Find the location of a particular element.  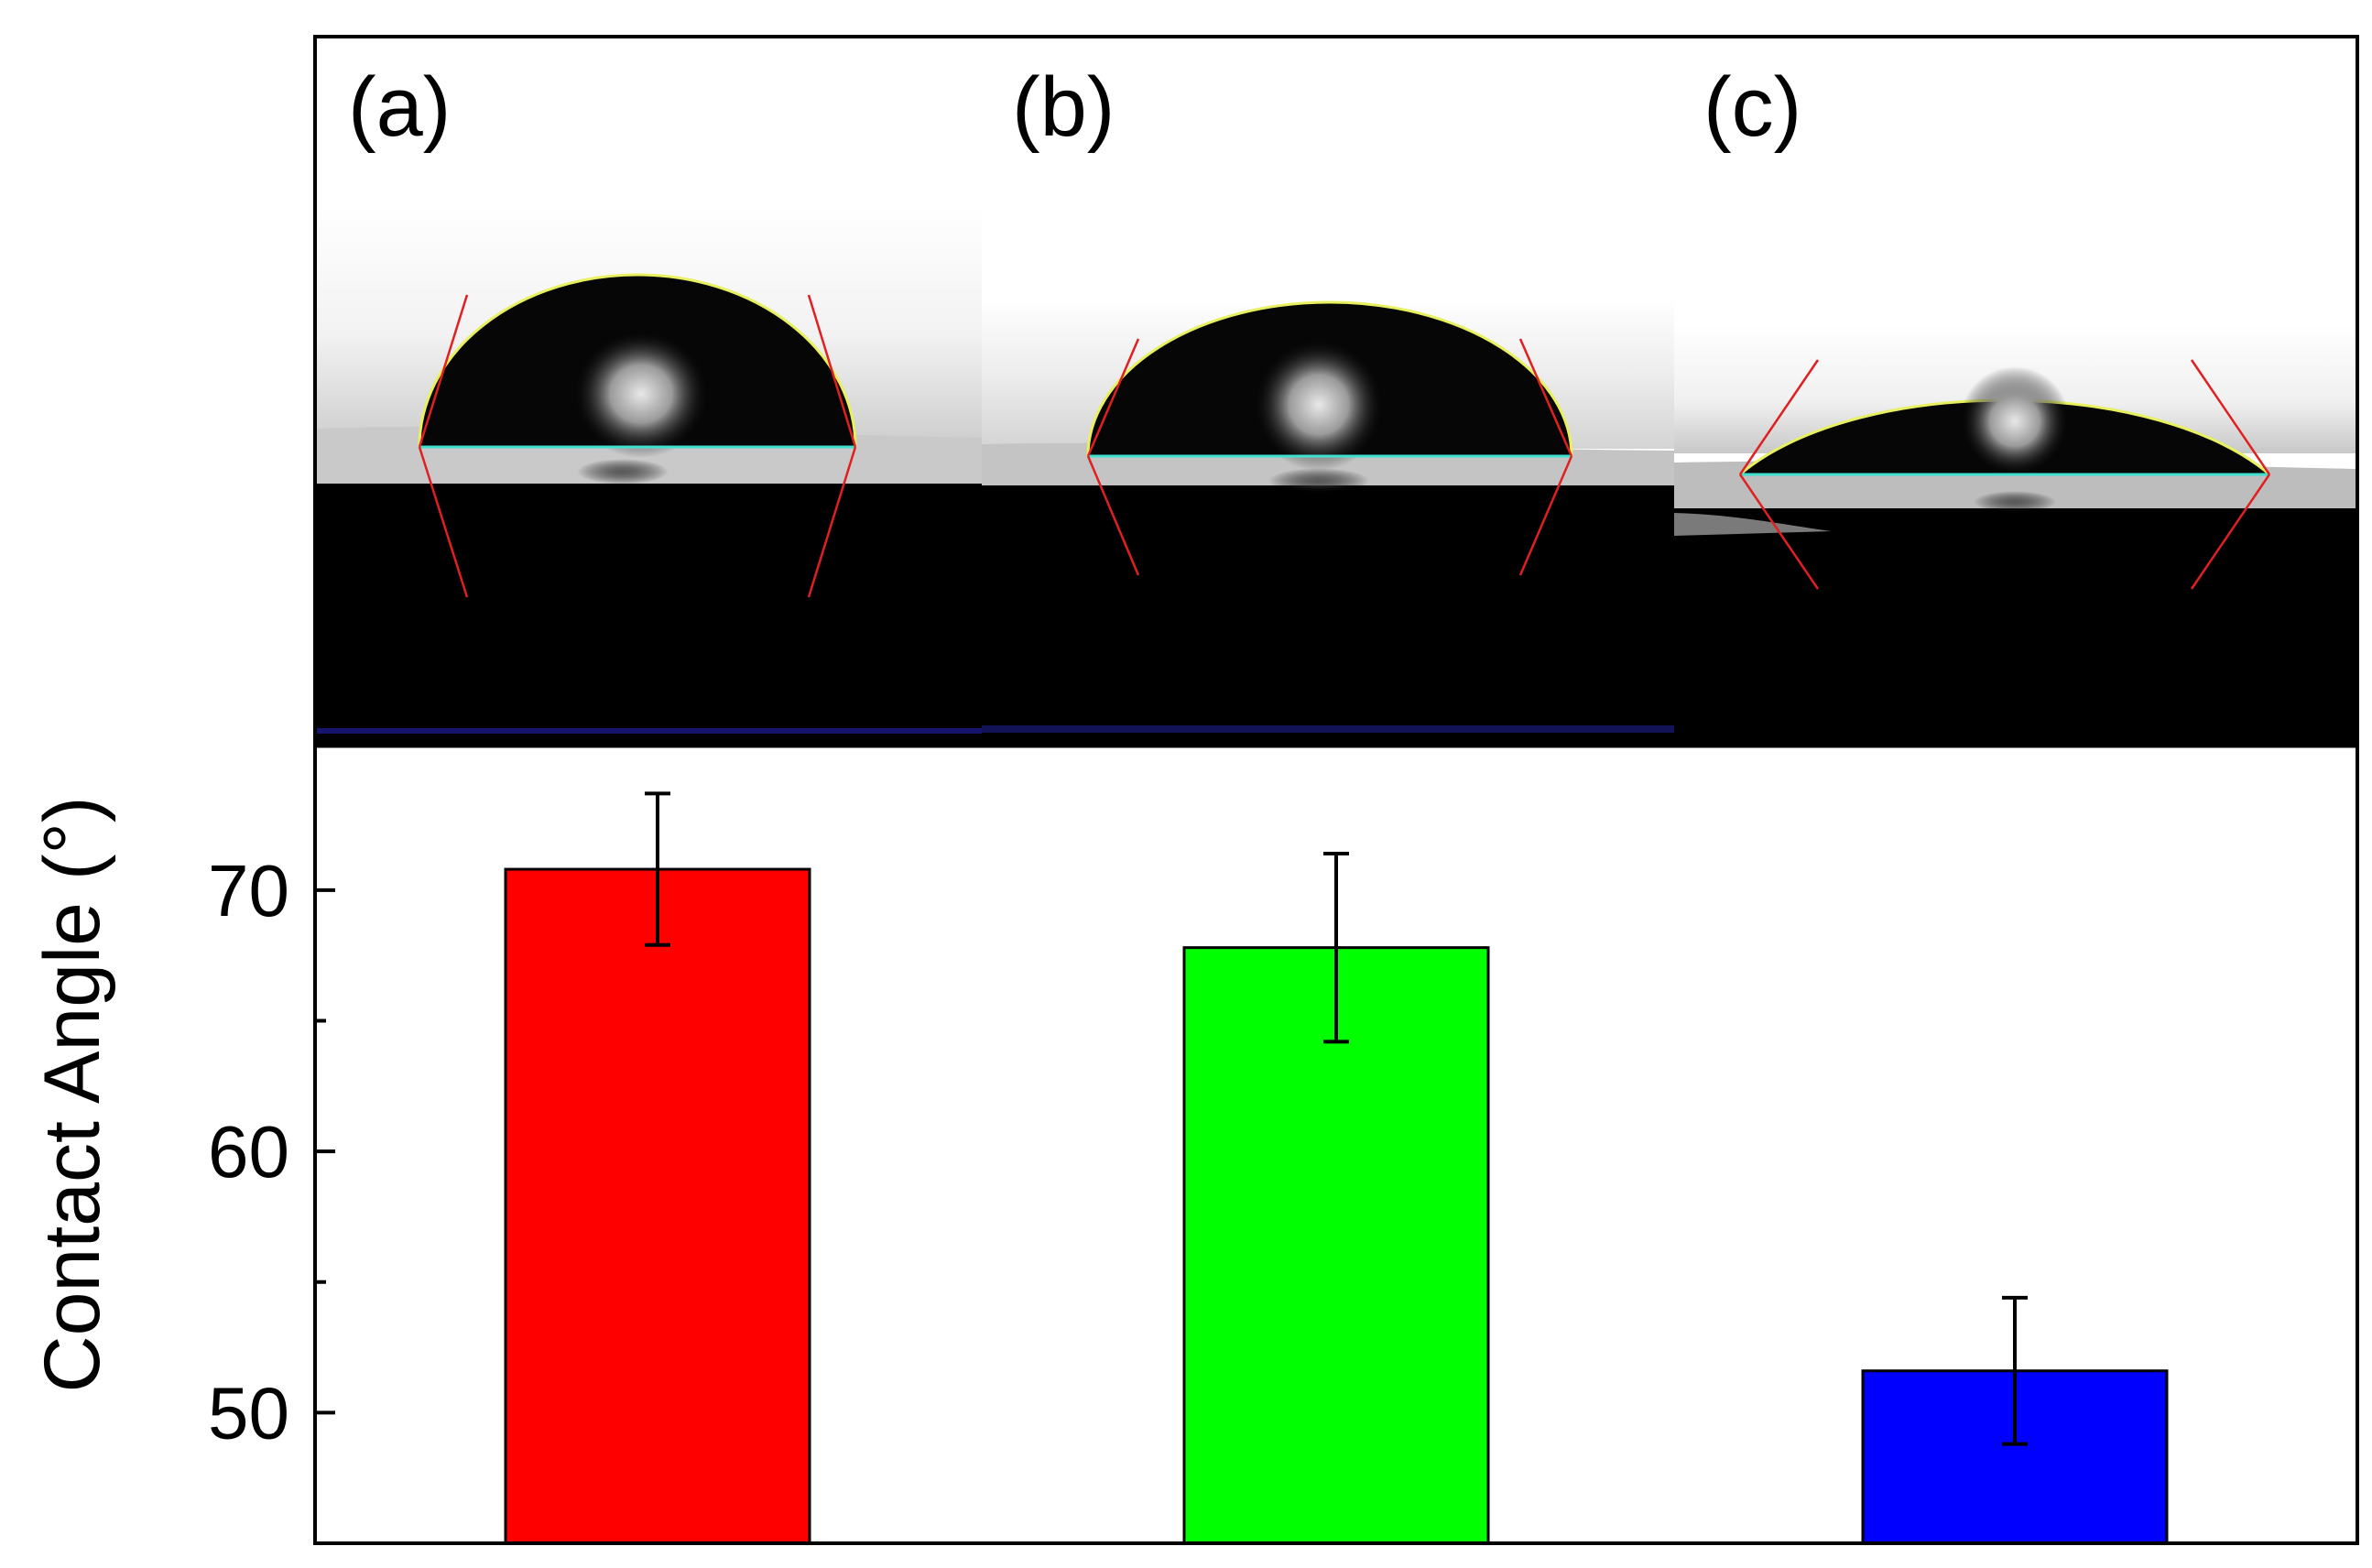

droplet-image-c is located at coordinates (2016, 392).